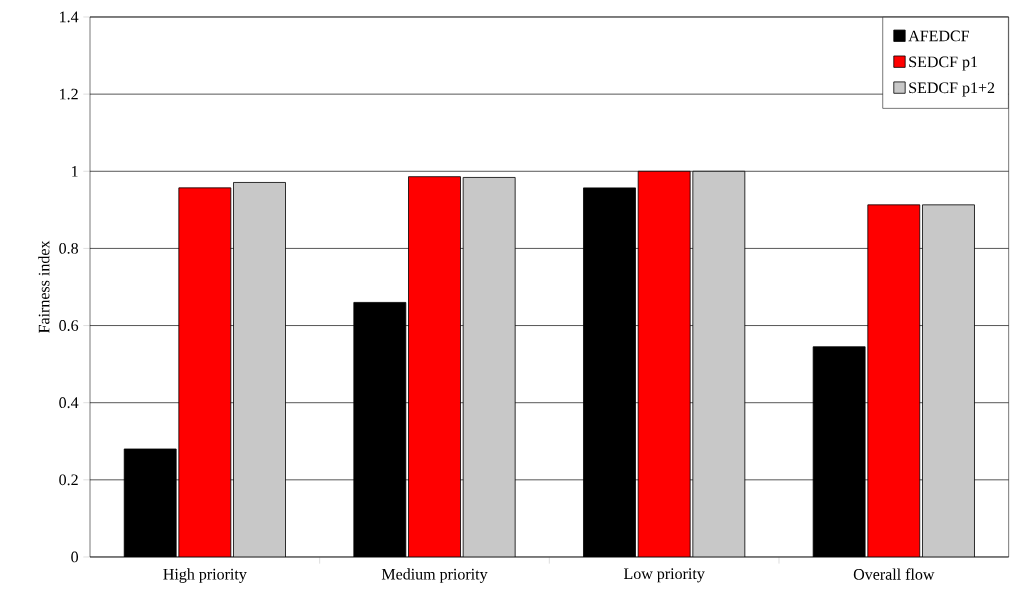  Describe the element at coordinates (205, 575) in the screenshot. I see `x-tick-label: High priority` at that location.